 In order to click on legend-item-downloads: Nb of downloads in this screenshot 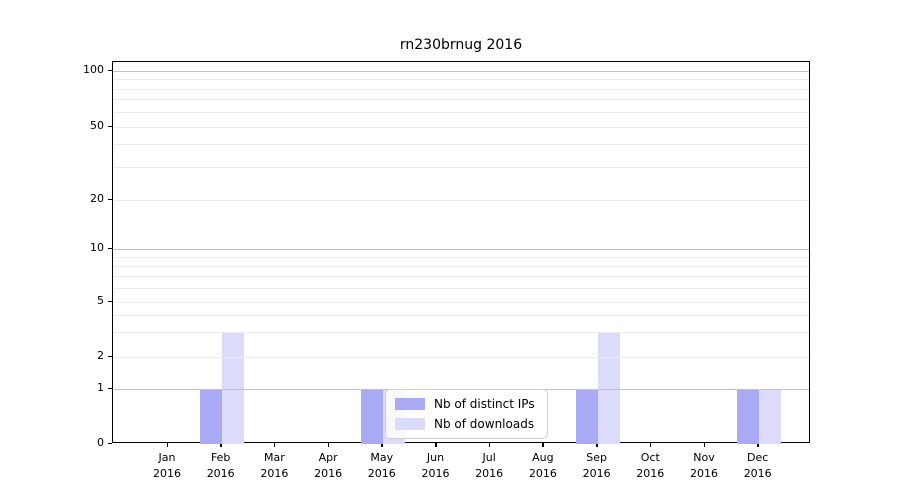, I will do `click(471, 424)`.